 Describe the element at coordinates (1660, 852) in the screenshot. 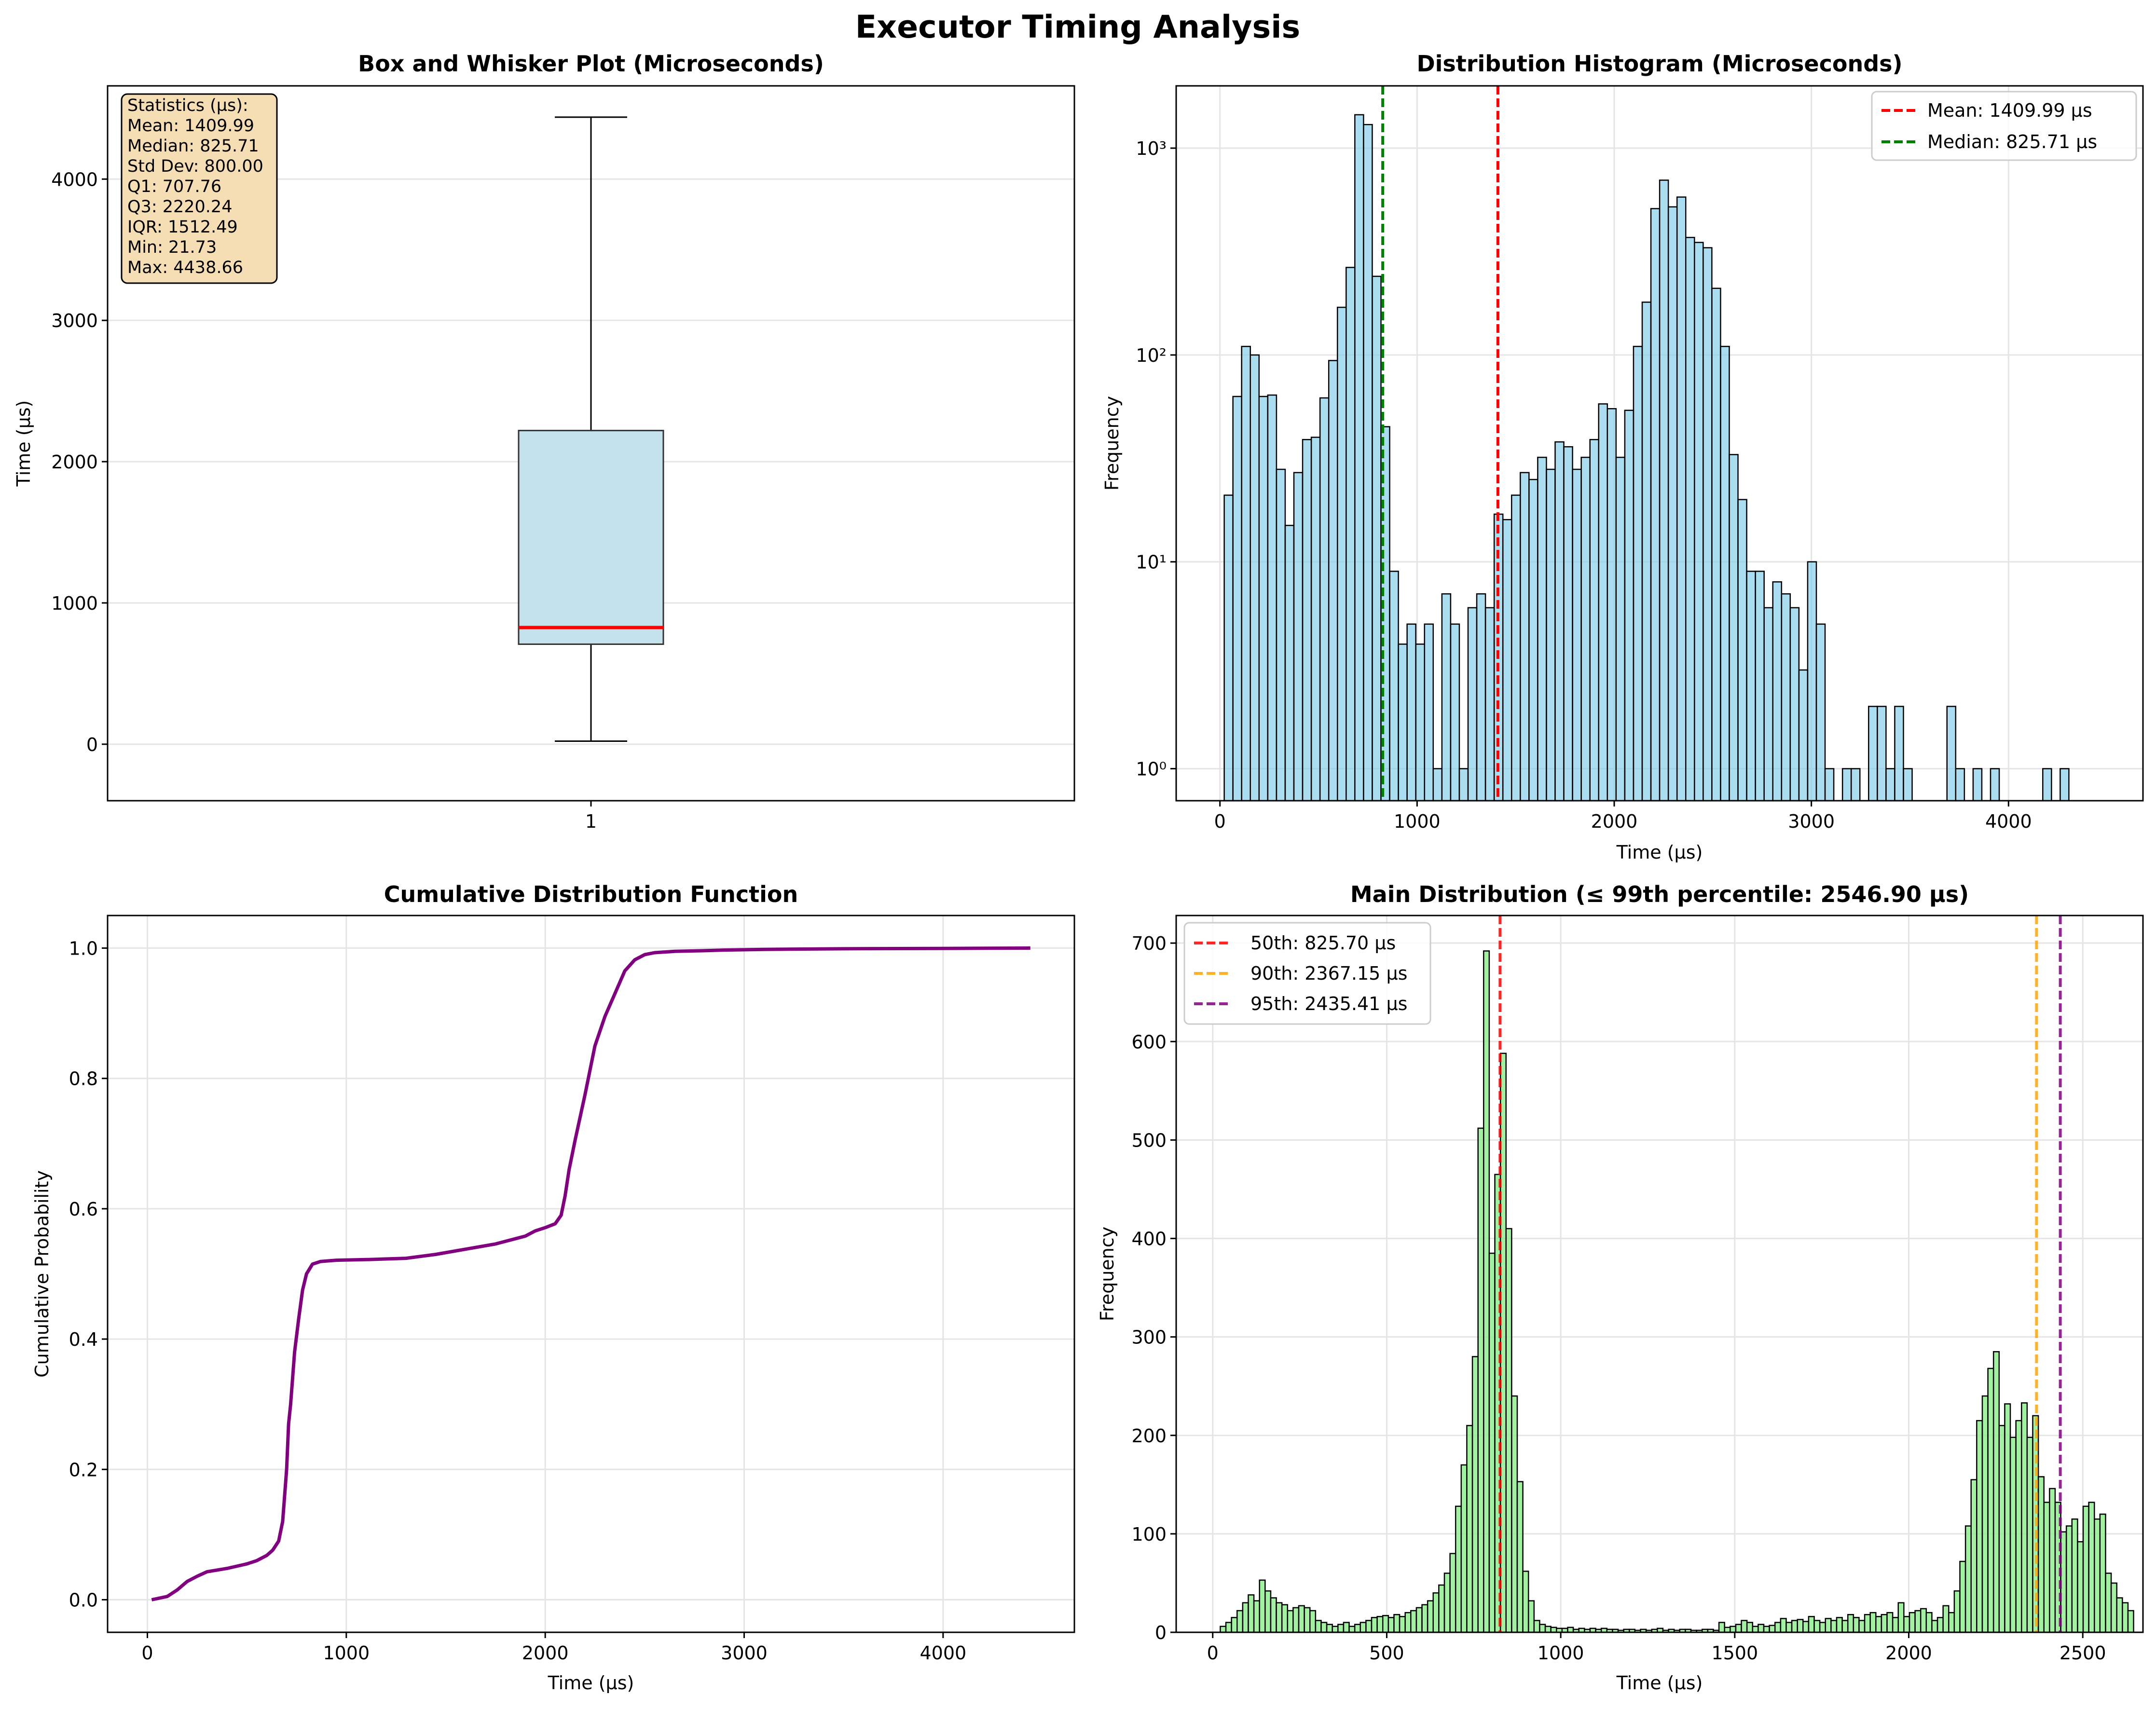

I see `histogram-xlabel: Time (µs)` at that location.